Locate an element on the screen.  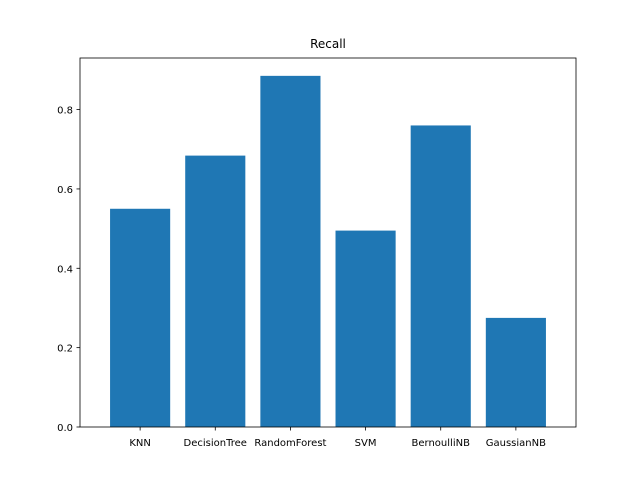
y-tick-label: 0.0 is located at coordinates (65, 428).